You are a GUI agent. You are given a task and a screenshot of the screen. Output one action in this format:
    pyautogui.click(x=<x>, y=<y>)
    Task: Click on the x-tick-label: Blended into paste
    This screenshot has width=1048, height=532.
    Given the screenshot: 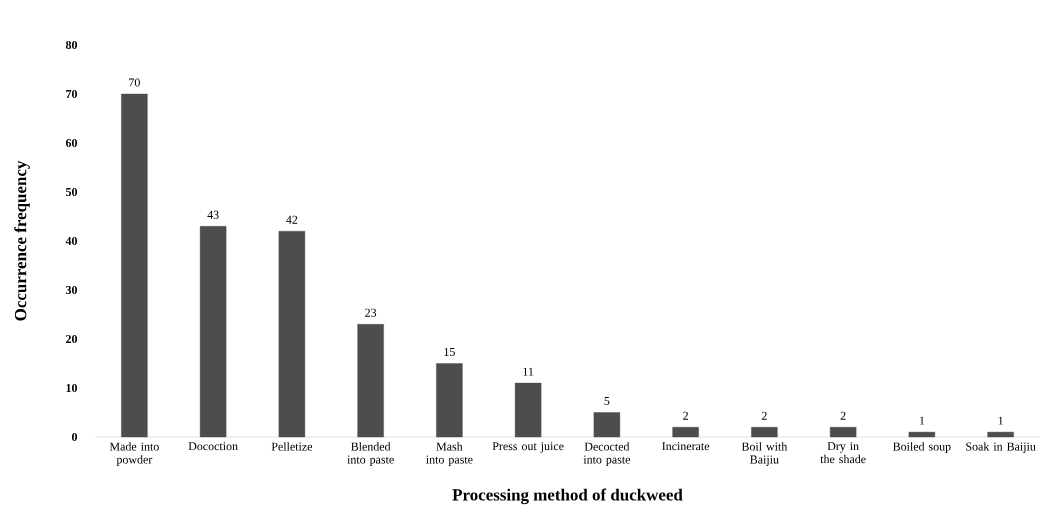 What is the action you would take?
    pyautogui.click(x=370, y=454)
    